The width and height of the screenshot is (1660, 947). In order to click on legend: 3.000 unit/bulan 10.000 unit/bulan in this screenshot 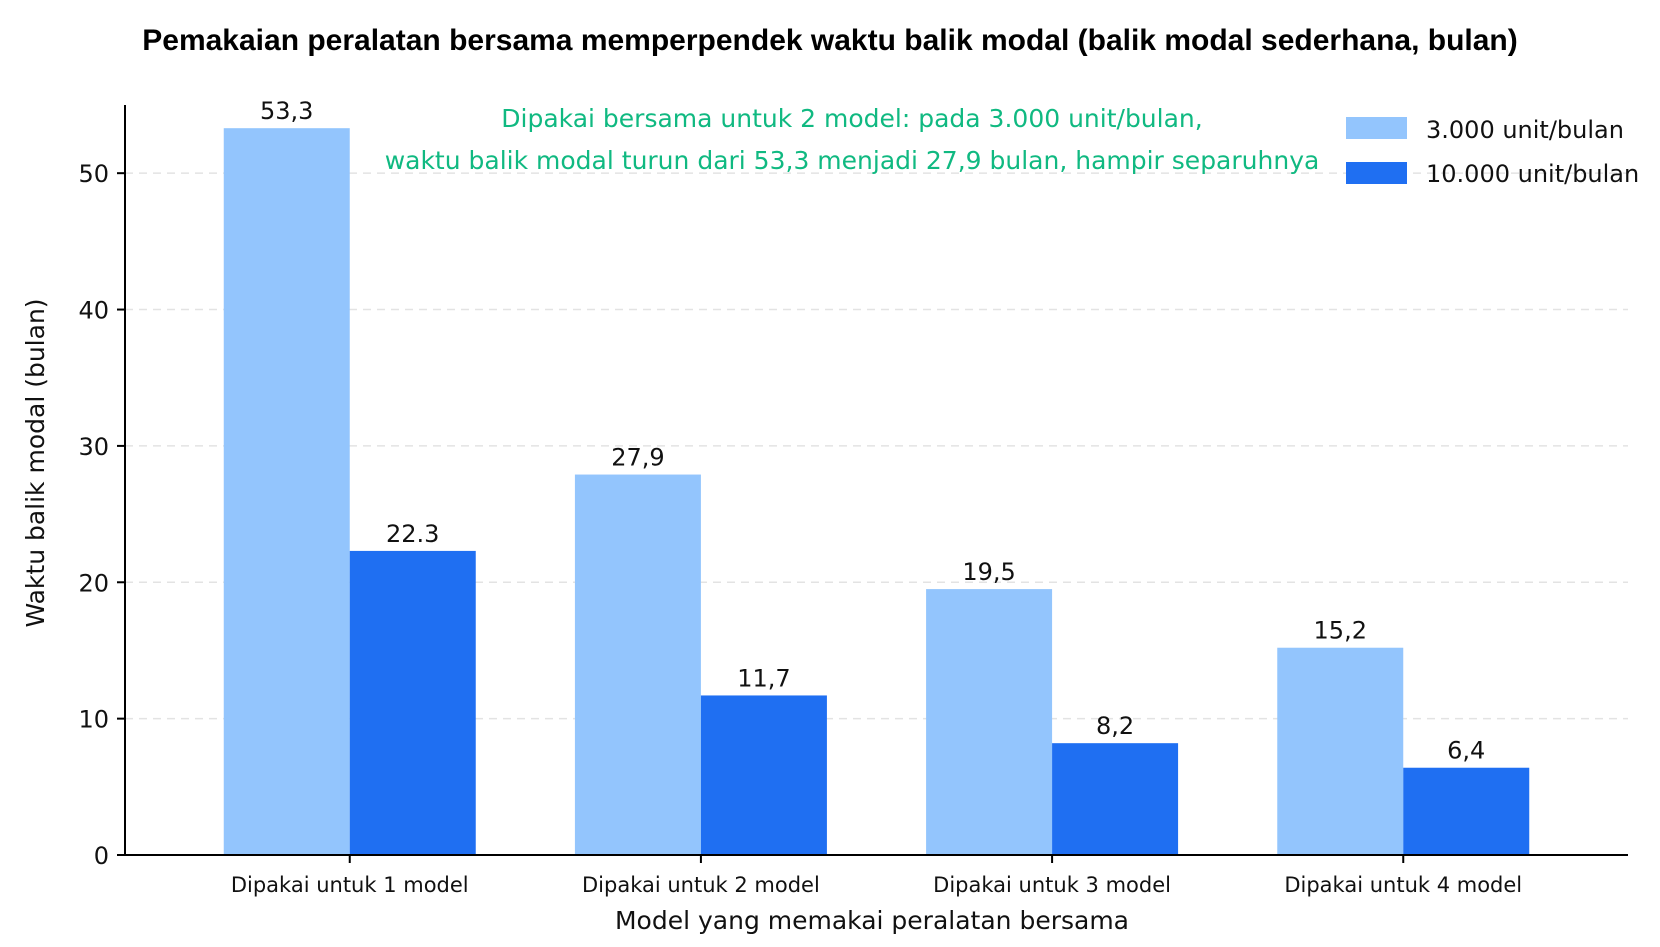, I will do `click(1492, 152)`.